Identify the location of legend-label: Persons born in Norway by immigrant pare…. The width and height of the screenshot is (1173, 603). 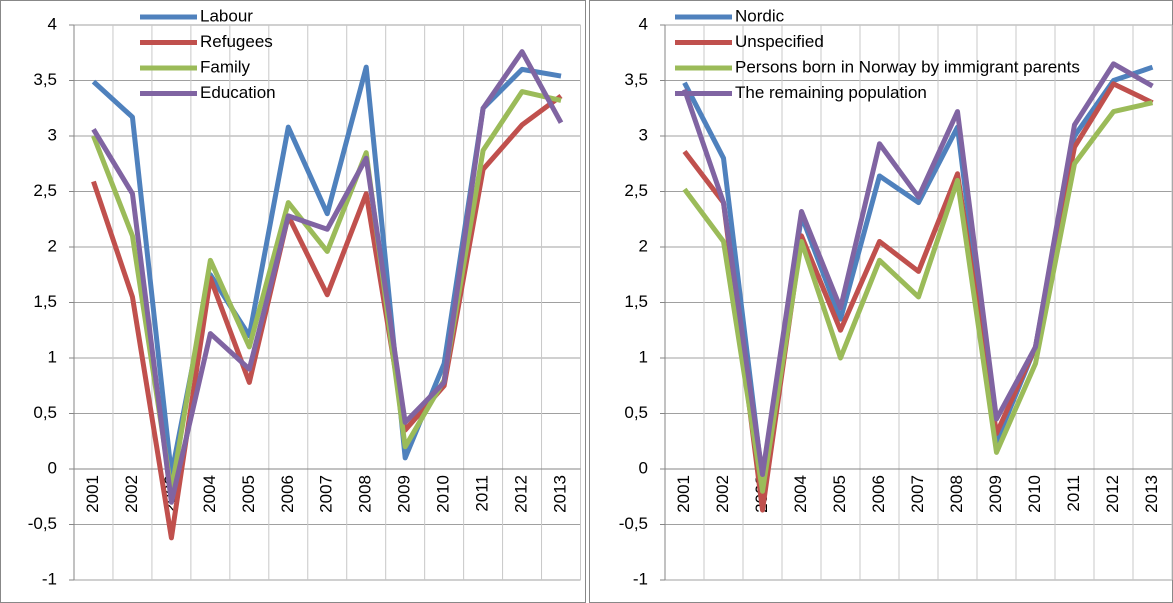
(907, 66).